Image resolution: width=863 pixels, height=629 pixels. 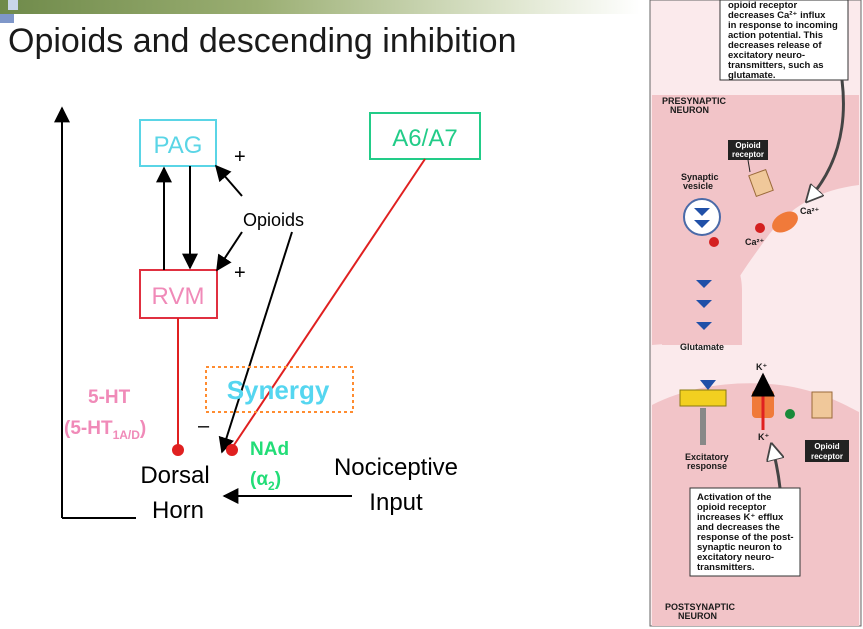 What do you see at coordinates (320, 7) in the screenshot?
I see `header-gradient-bar` at bounding box center [320, 7].